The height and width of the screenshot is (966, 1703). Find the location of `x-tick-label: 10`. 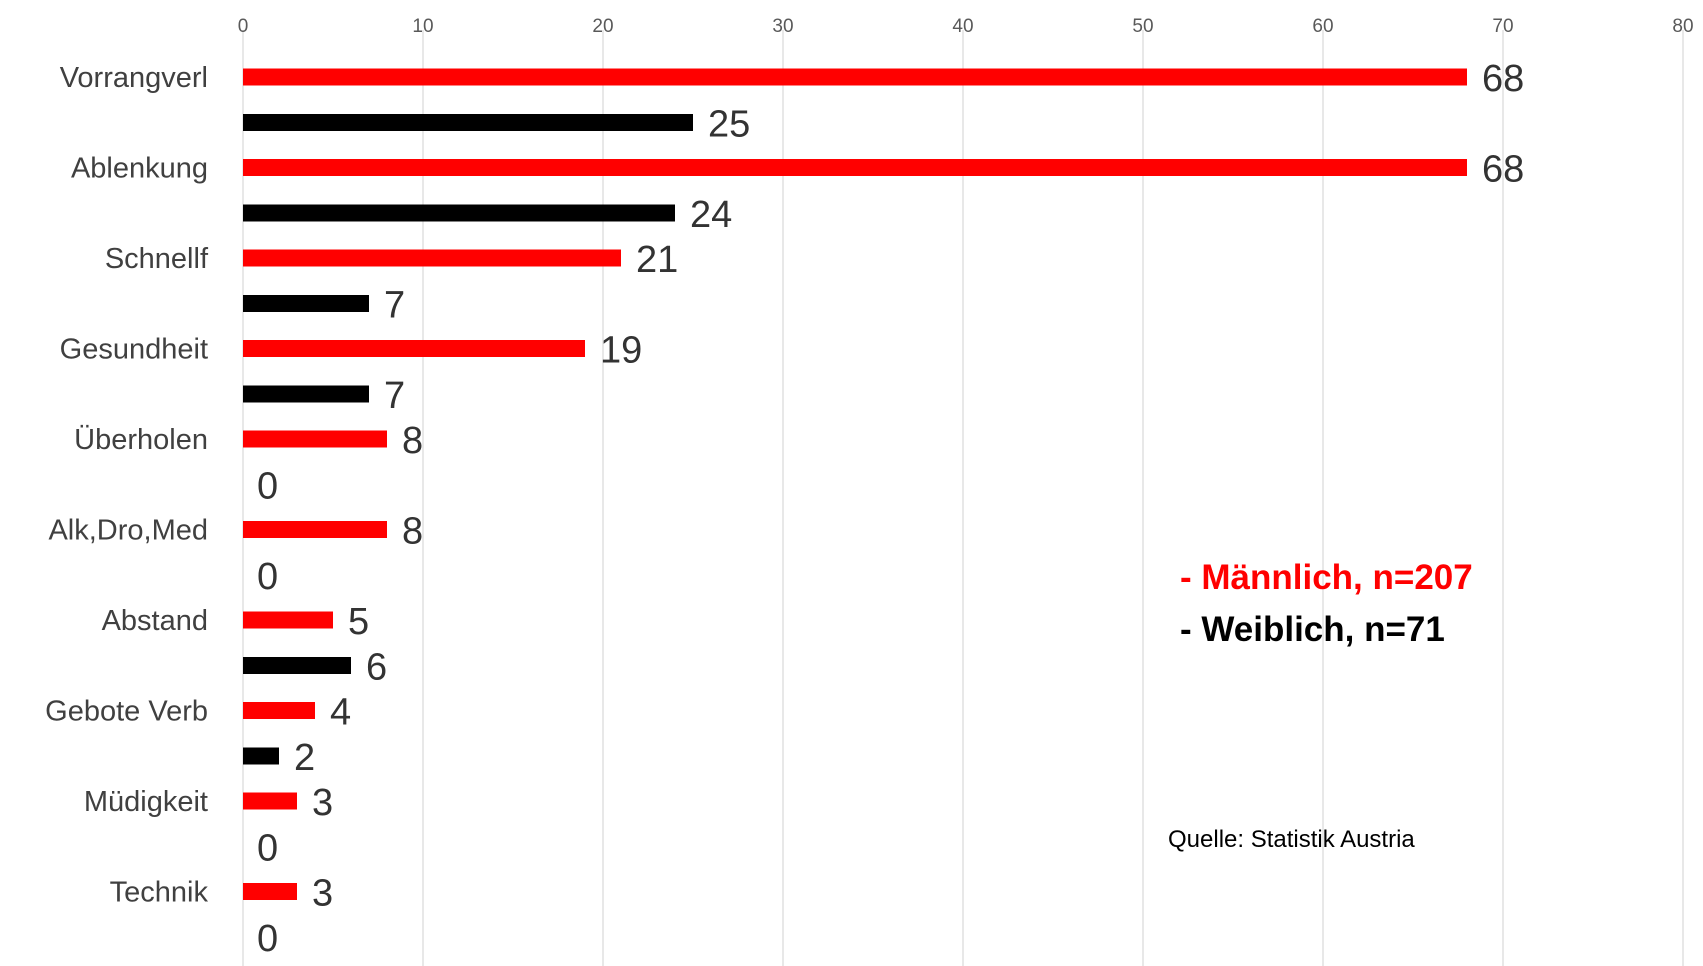

x-tick-label: 10 is located at coordinates (422, 26).